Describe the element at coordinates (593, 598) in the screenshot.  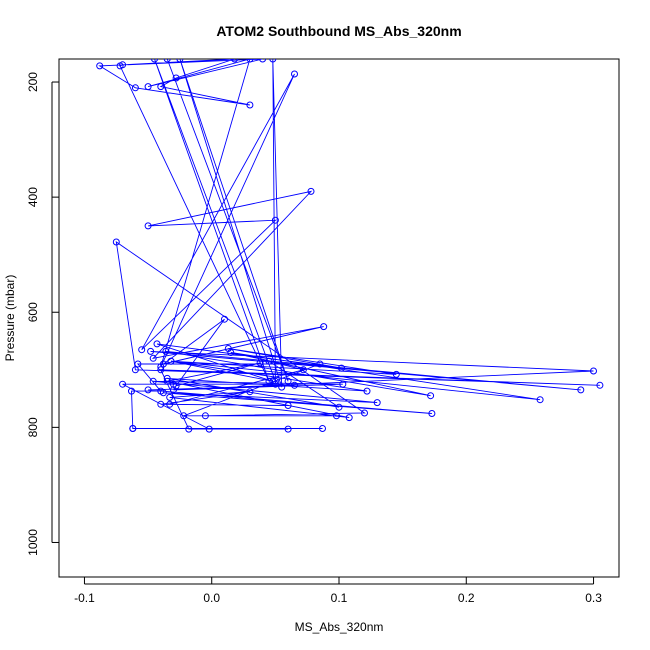
I see `x-tick-label: 0.3` at that location.